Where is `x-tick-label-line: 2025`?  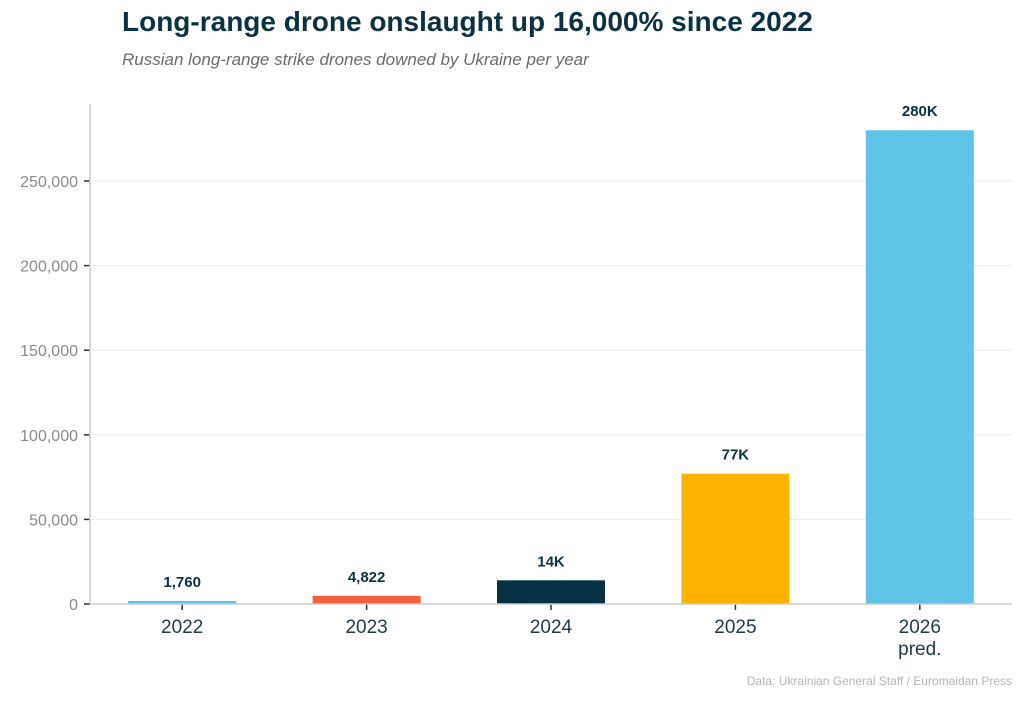 x-tick-label-line: 2025 is located at coordinates (735, 627).